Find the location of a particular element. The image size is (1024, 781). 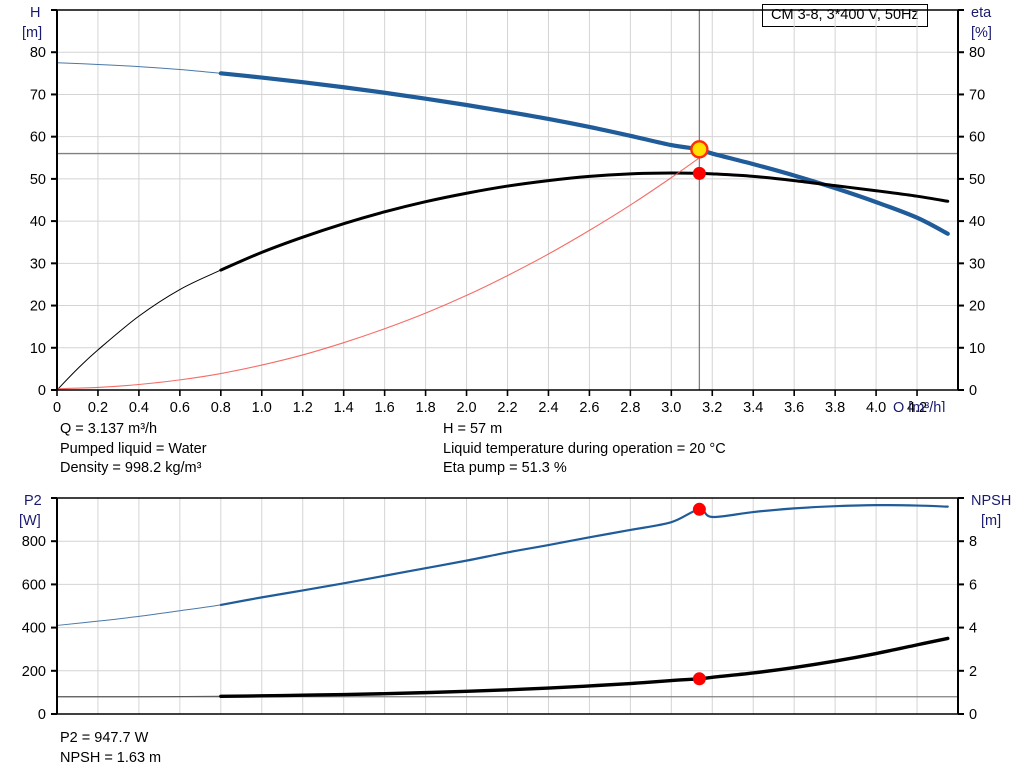

tick-label-flow: 1.0 is located at coordinates (262, 406).